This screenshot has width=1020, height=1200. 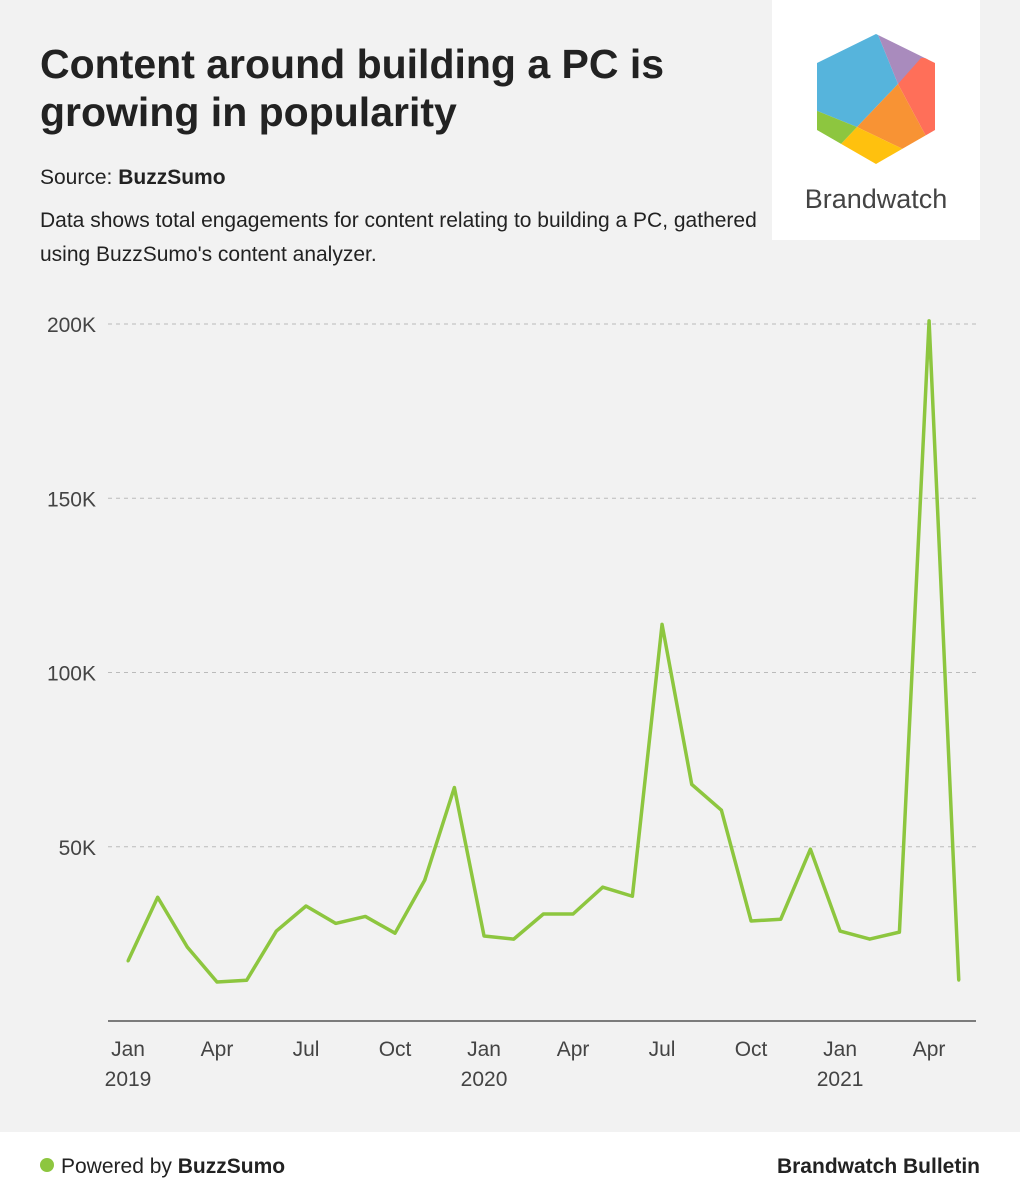 I want to click on x-tick-year: 2021, so click(x=840, y=1079).